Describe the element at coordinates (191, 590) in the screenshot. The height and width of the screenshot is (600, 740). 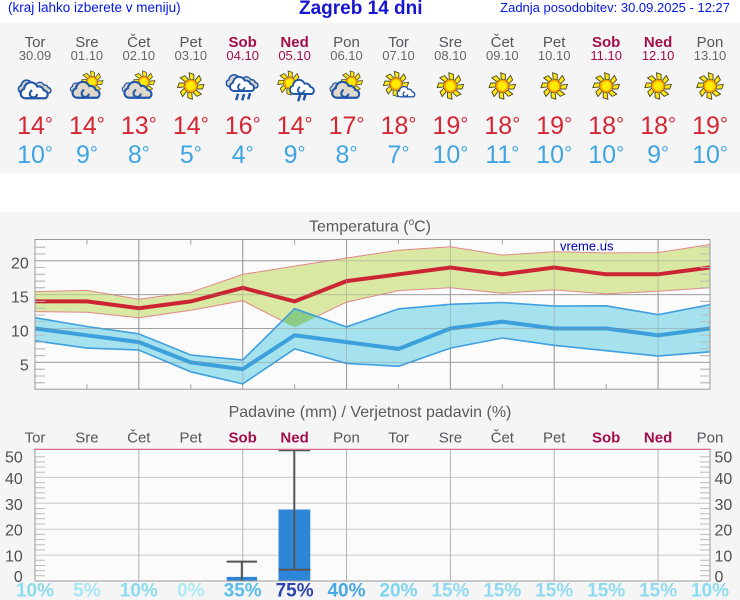
I see `svg-text: 0%` at that location.